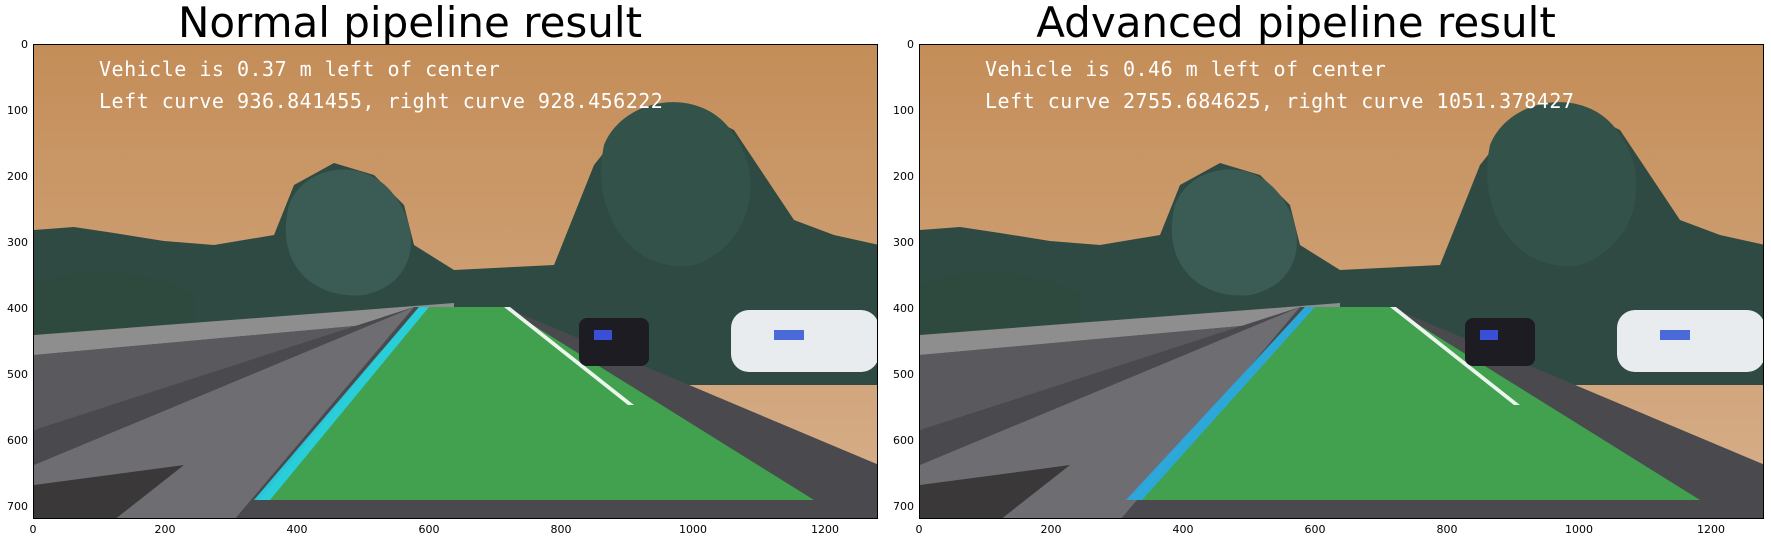 The image size is (1771, 542). What do you see at coordinates (410, 23) in the screenshot?
I see `panel-title: Normal pipeline result` at bounding box center [410, 23].